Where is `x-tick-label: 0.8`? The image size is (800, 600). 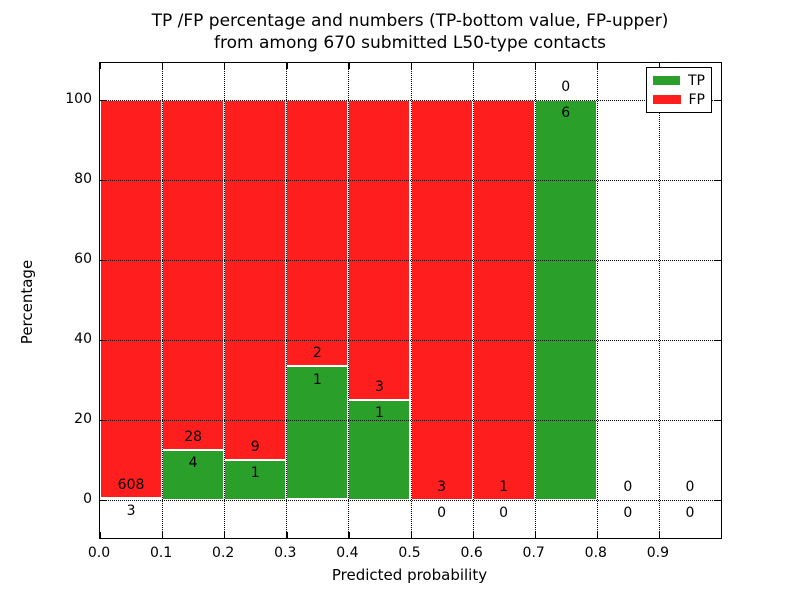
x-tick-label: 0.8 is located at coordinates (595, 553).